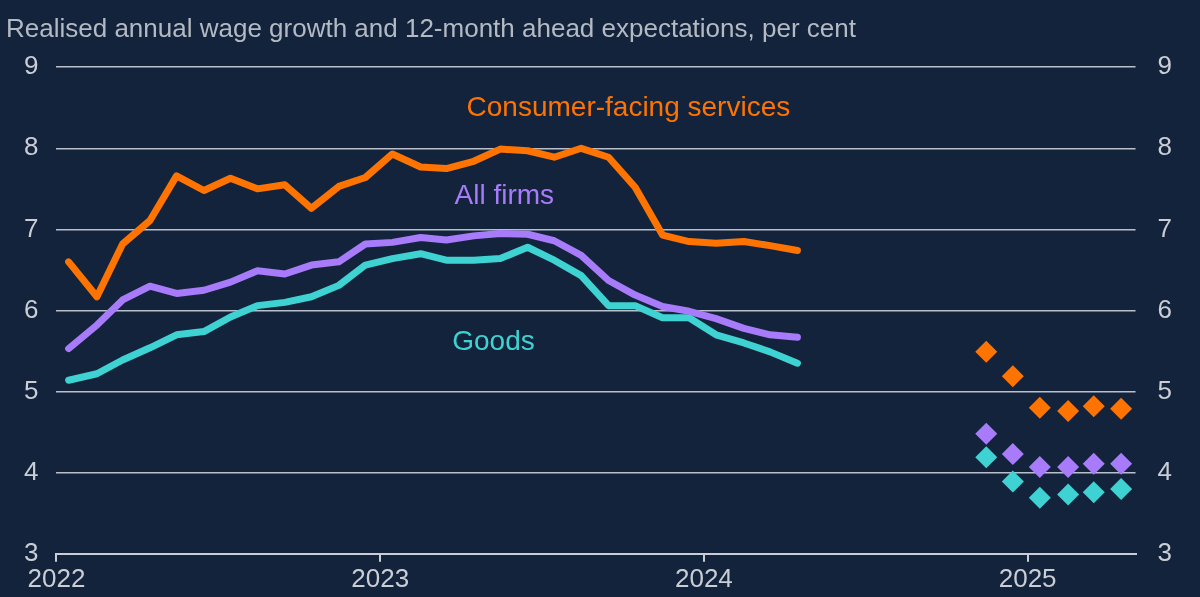  Describe the element at coordinates (1165, 308) in the screenshot. I see `y2-tick-label: 6` at that location.